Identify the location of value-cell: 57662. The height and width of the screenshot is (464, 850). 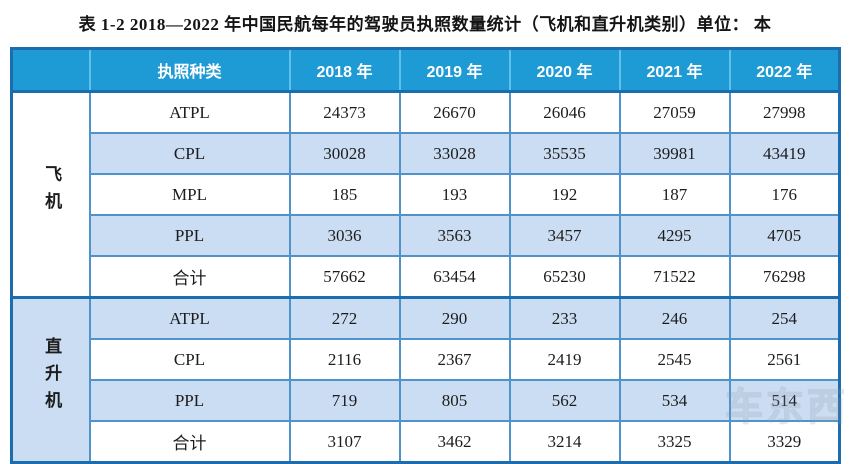
(344, 277).